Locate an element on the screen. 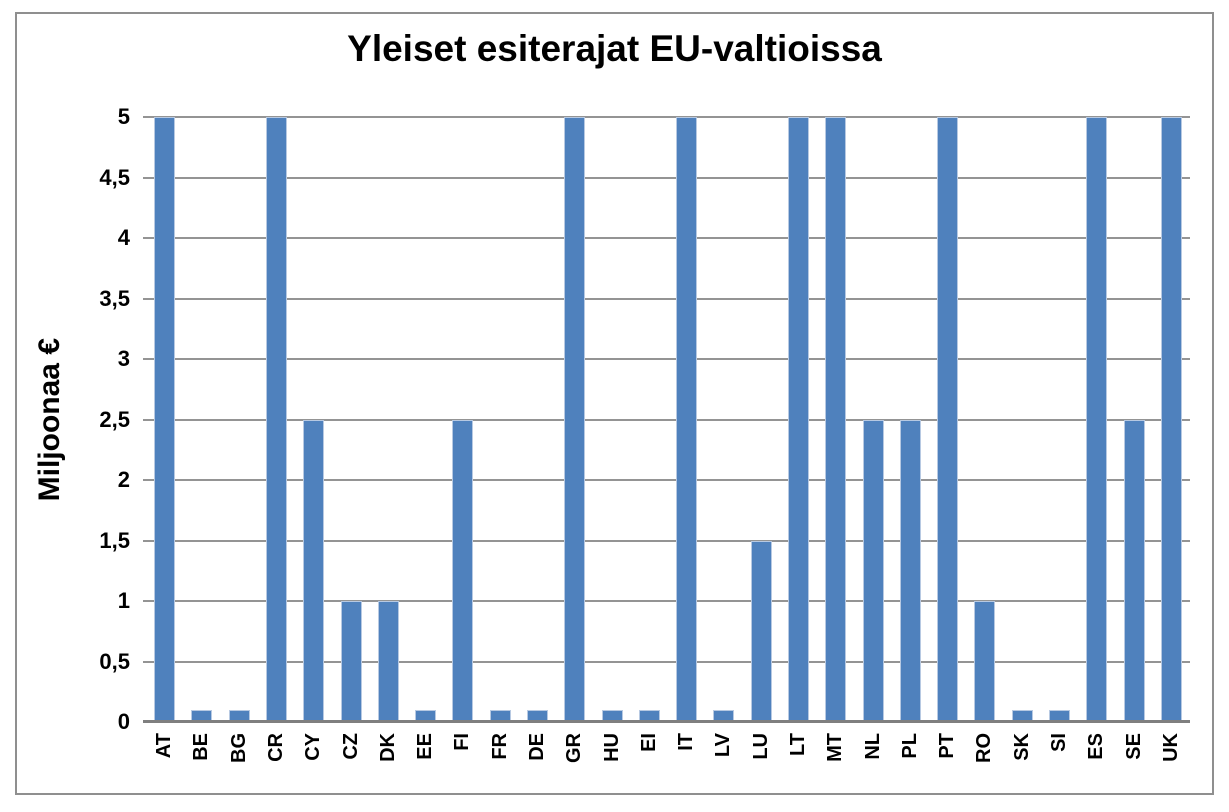  bar-FI is located at coordinates (463, 570).